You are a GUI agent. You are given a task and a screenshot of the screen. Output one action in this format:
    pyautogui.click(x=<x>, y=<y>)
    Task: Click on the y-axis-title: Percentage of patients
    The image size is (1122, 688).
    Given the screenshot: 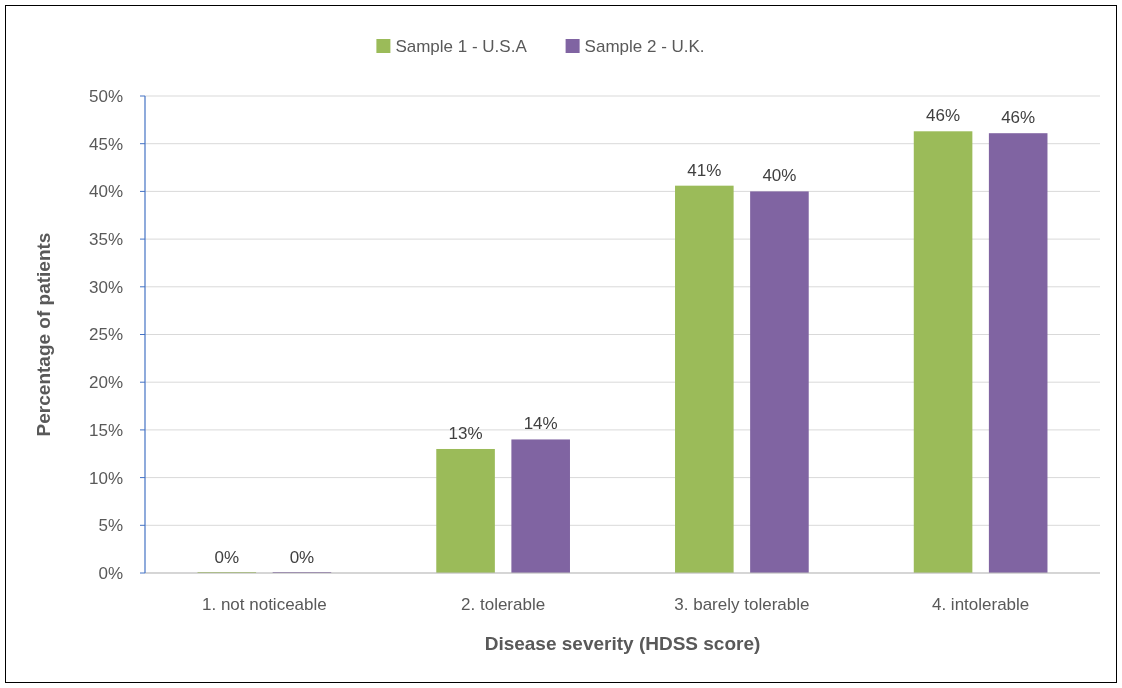 What is the action you would take?
    pyautogui.click(x=43, y=334)
    